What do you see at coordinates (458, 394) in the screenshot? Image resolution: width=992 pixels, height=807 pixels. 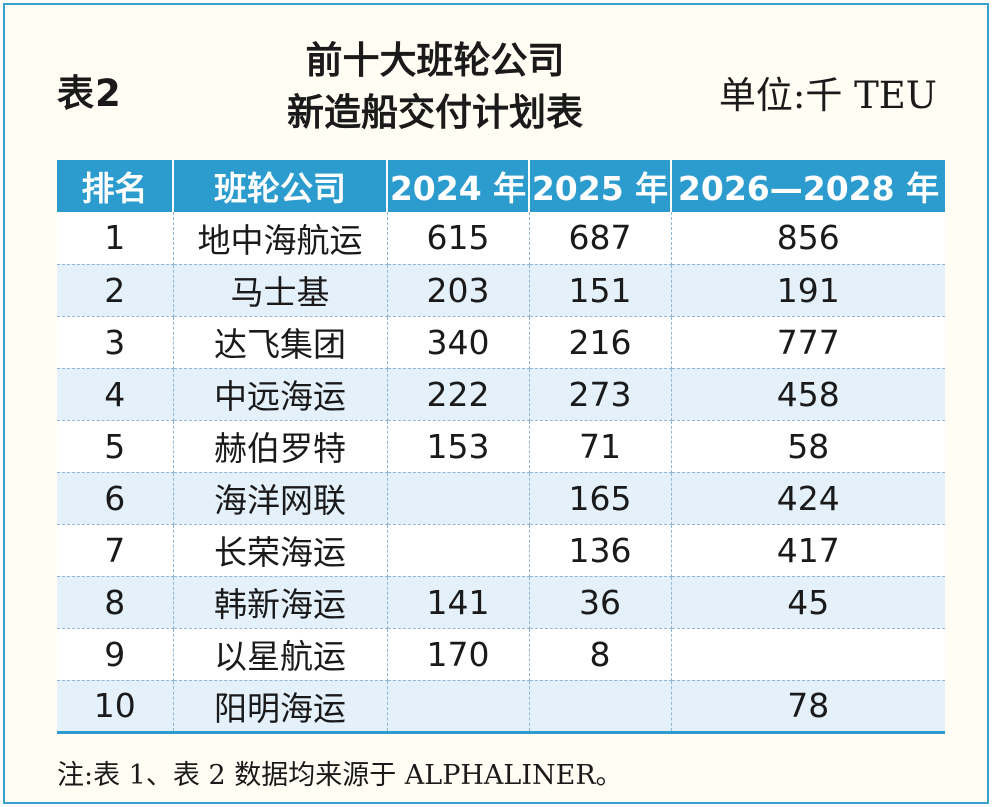 I see `cell-2024: 222` at bounding box center [458, 394].